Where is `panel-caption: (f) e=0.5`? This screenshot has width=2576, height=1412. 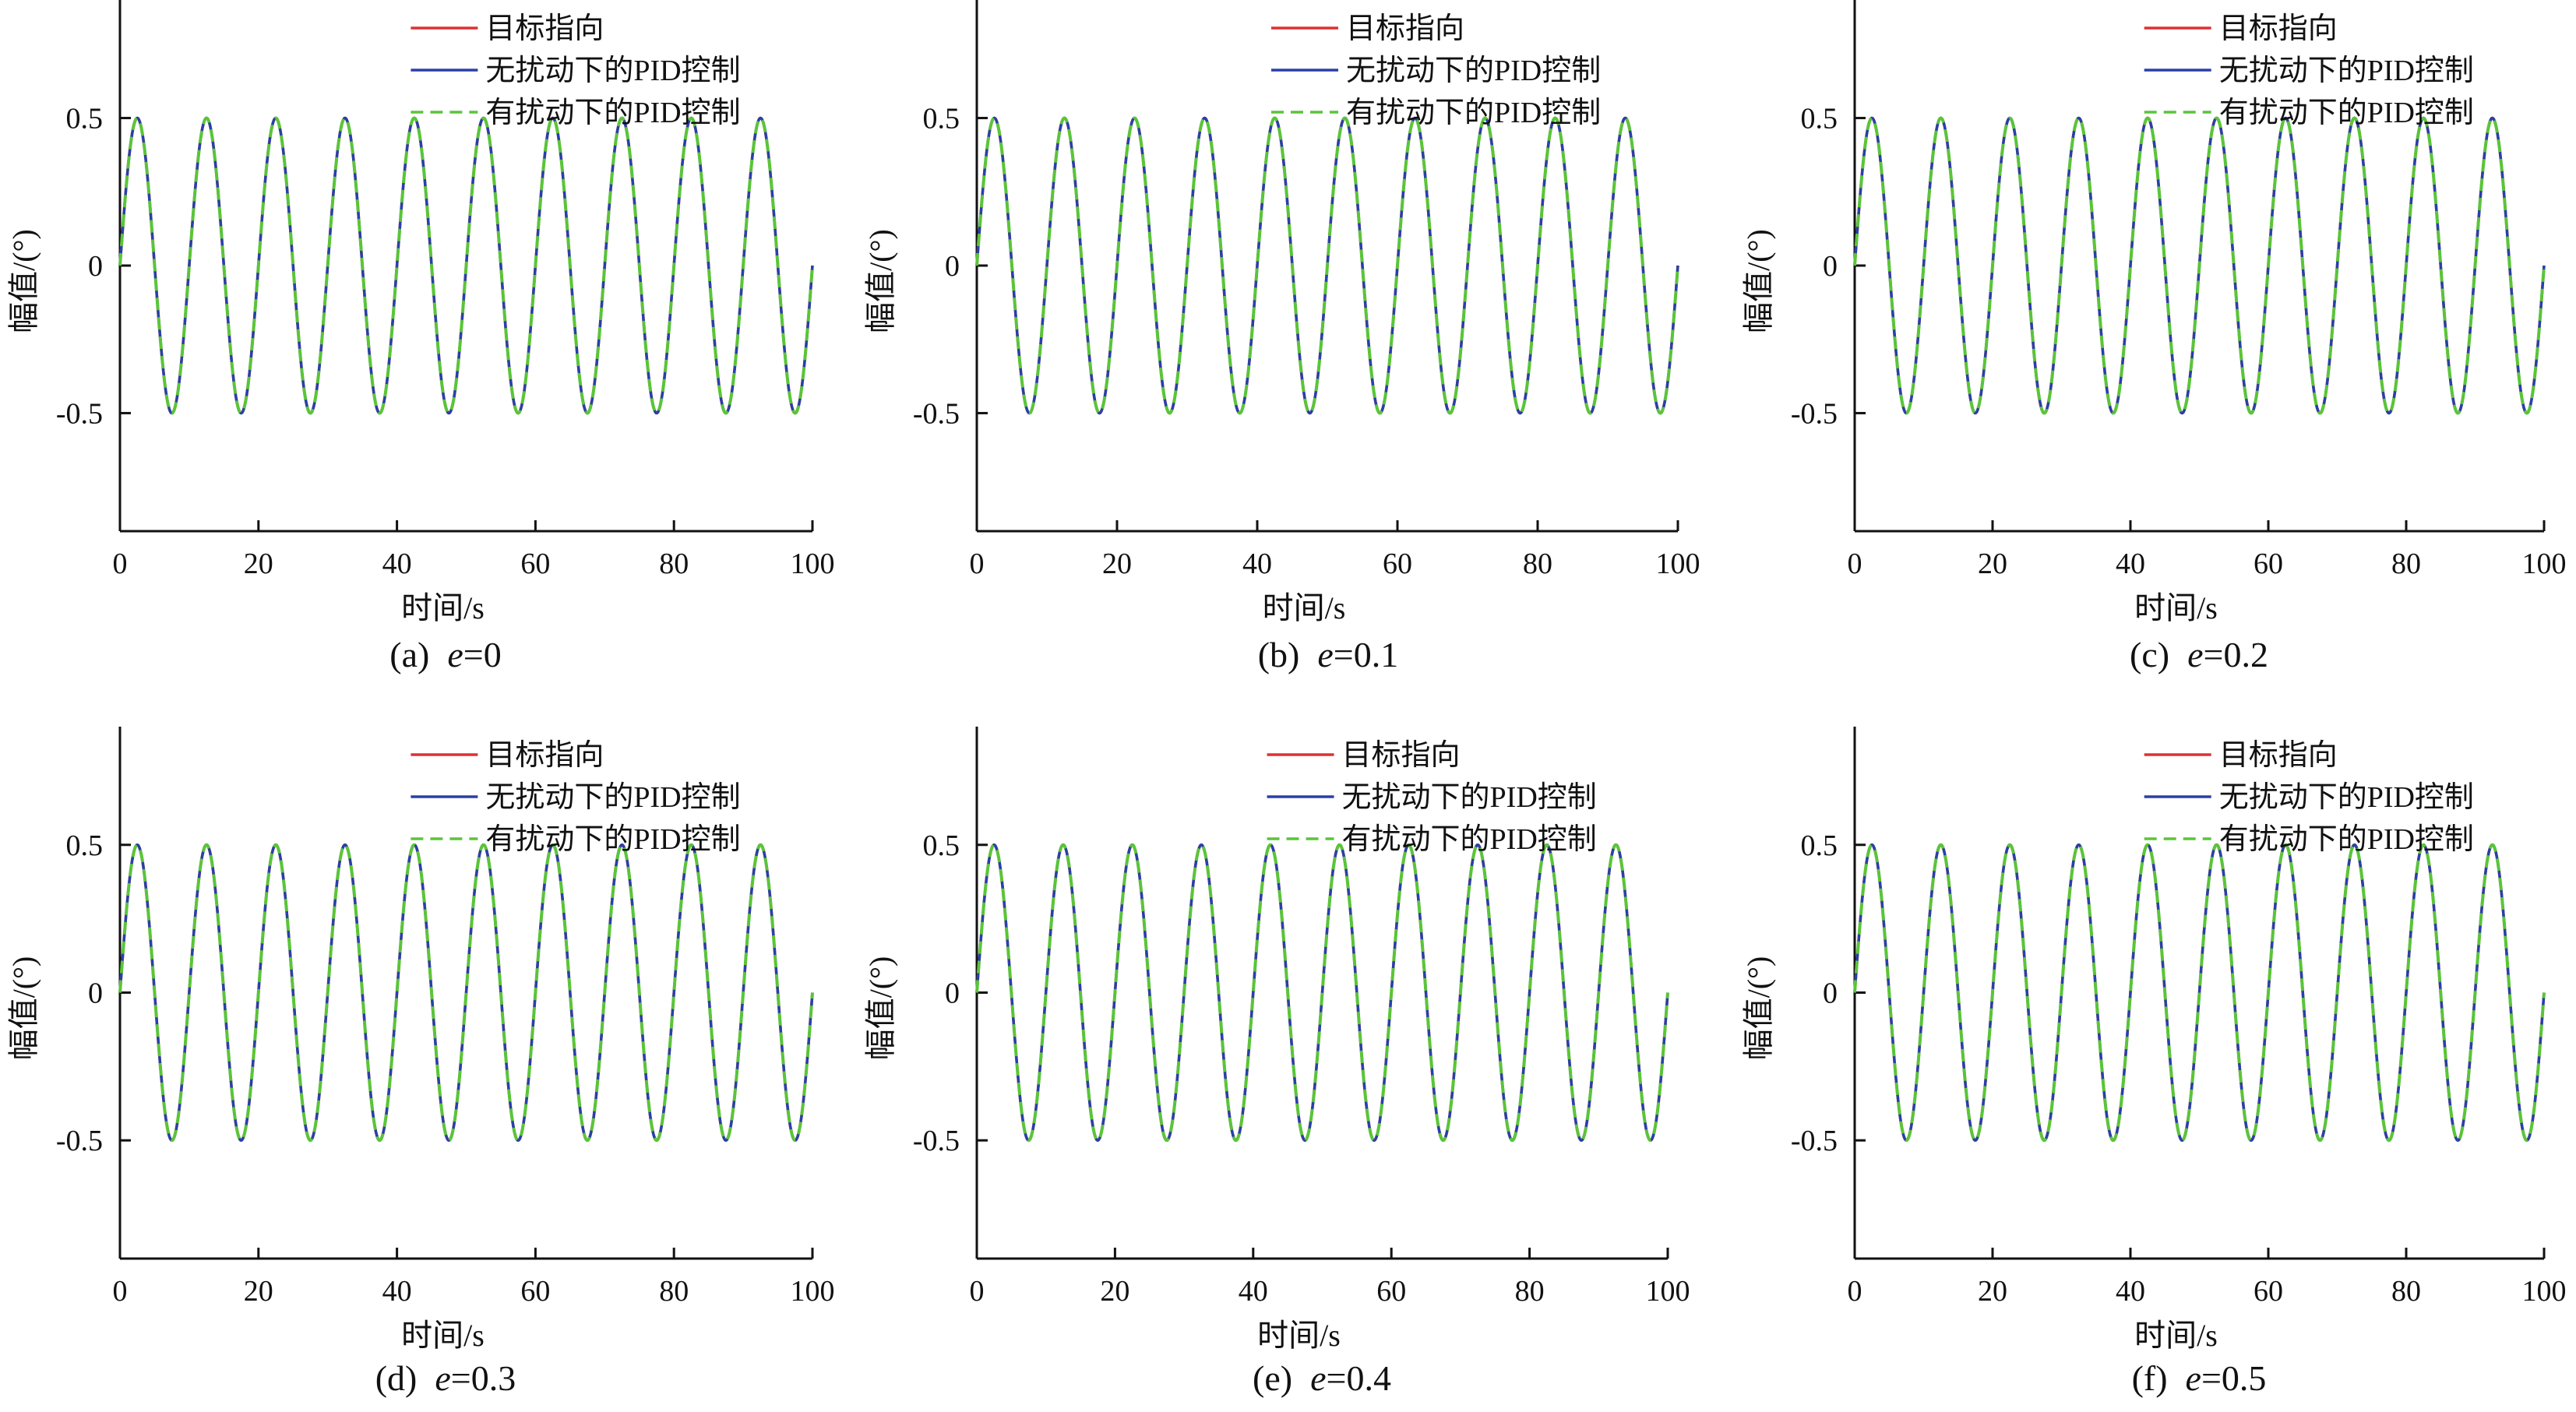 panel-caption: (f) e=0.5 is located at coordinates (2199, 1378).